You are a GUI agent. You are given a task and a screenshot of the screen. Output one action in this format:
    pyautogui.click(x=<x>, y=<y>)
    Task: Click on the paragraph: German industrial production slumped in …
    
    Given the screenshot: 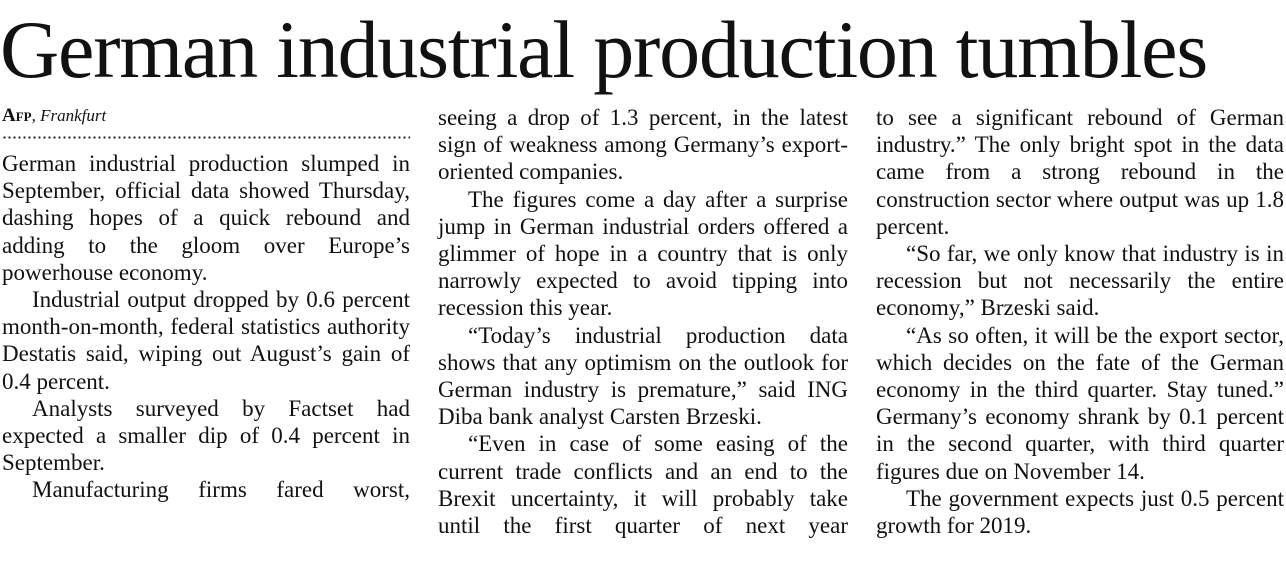 What is the action you would take?
    pyautogui.click(x=206, y=218)
    